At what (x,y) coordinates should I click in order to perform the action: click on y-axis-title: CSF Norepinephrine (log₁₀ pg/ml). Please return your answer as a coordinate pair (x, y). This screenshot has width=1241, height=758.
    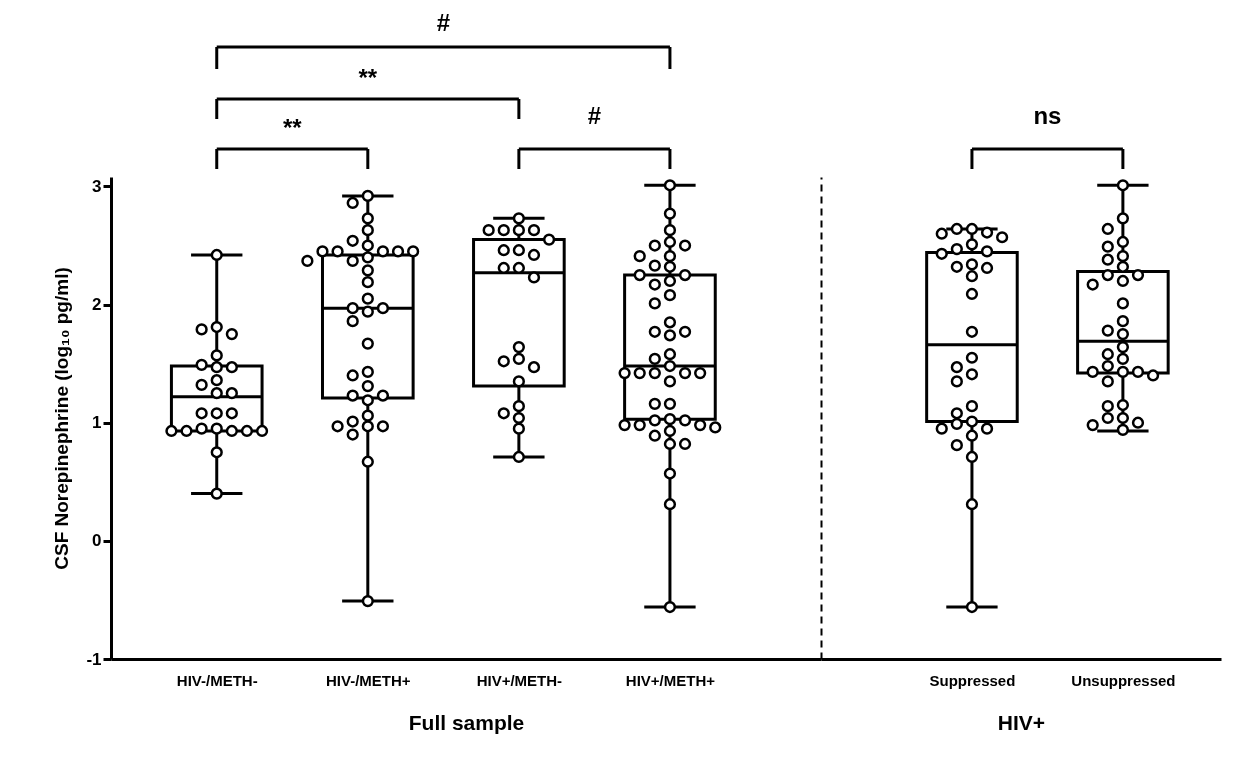
    Looking at the image, I should click on (62, 418).